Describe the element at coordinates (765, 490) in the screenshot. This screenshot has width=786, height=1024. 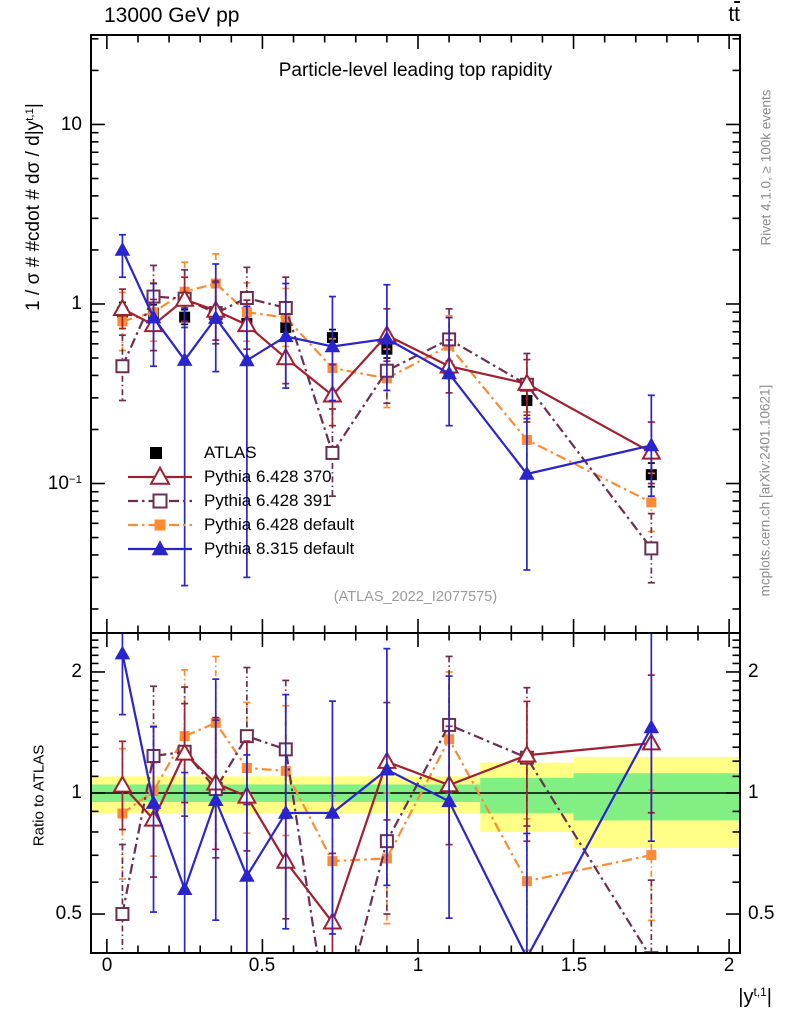
I see `mcplots-credit-label: mcplots.cern.ch [arXiv:2401.10621]` at that location.